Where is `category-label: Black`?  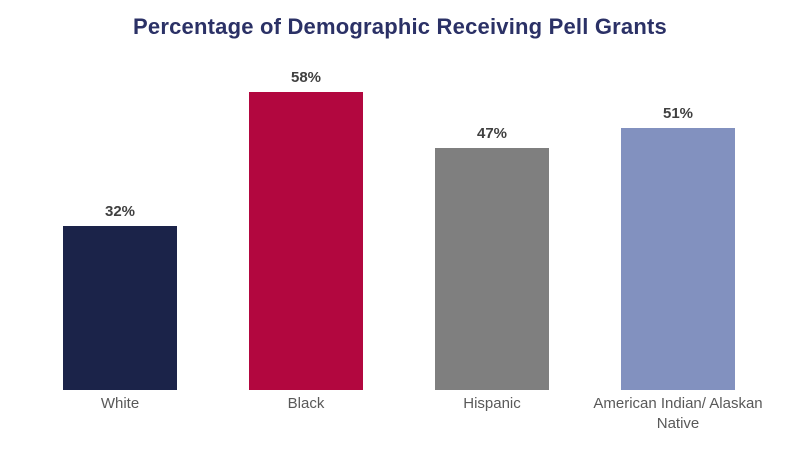
category-label: Black is located at coordinates (306, 403).